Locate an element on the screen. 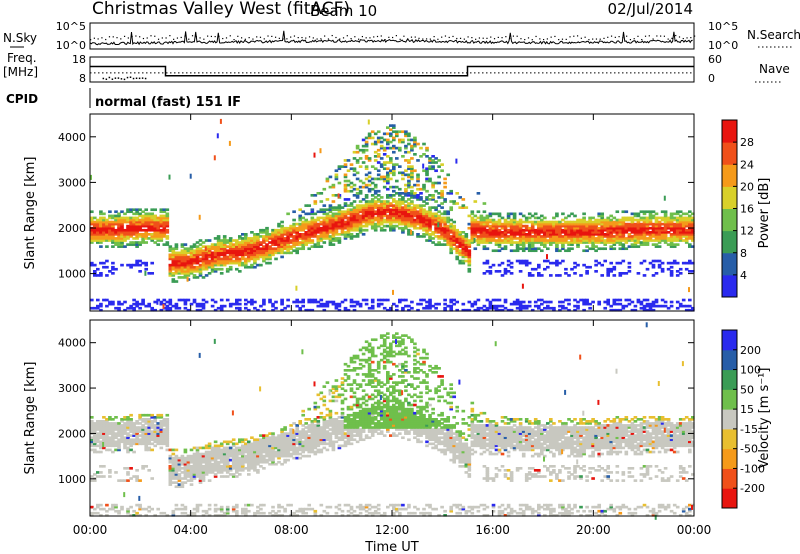 Image resolution: width=800 pixels, height=554 pixels. colorbar-tick-label: -50 is located at coordinates (749, 449).